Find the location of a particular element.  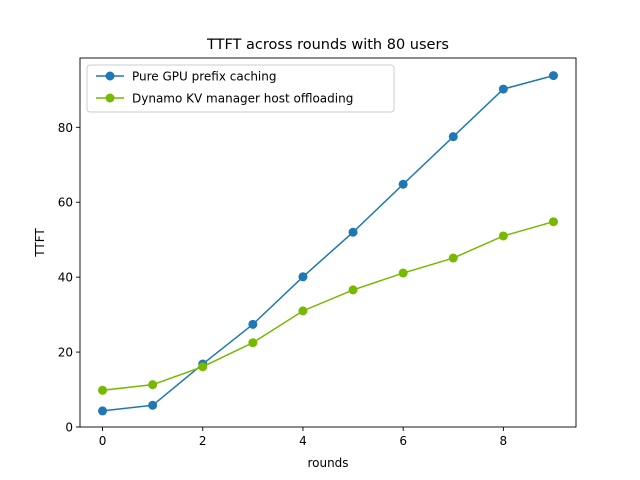

x-axis: 0 2 4 6 8 is located at coordinates (303, 437).